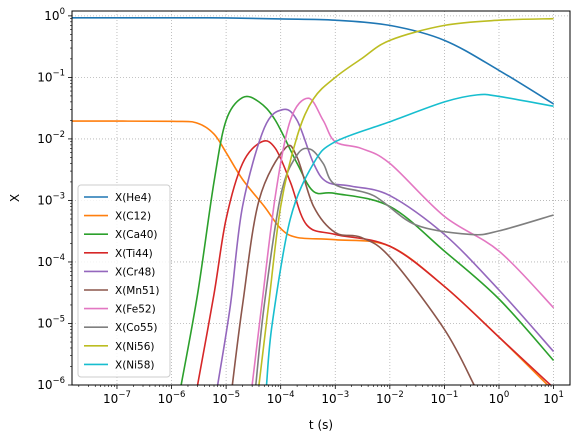  What do you see at coordinates (135, 365) in the screenshot?
I see `legend-label: X(Ni58)` at bounding box center [135, 365].